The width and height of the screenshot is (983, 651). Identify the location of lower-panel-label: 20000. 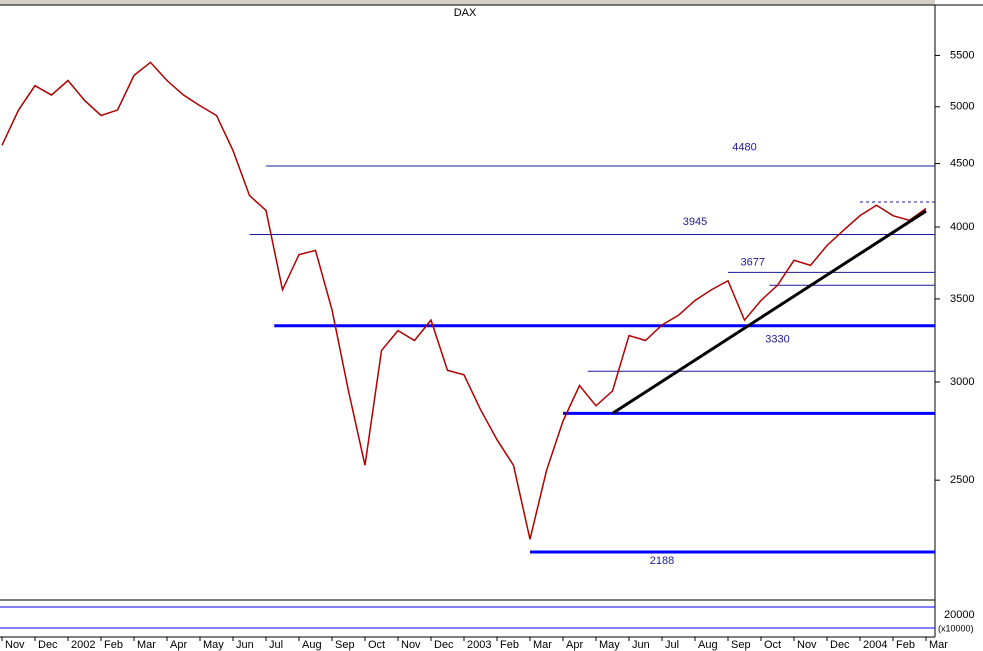
(959, 615).